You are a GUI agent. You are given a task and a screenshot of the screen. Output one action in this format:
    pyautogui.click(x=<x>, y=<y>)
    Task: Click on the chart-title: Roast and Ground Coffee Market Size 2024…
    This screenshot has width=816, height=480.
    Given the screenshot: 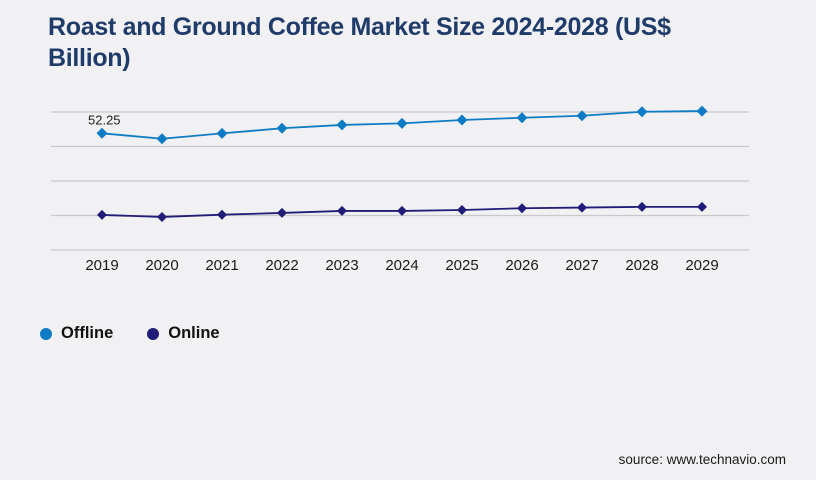 What is the action you would take?
    pyautogui.click(x=398, y=43)
    